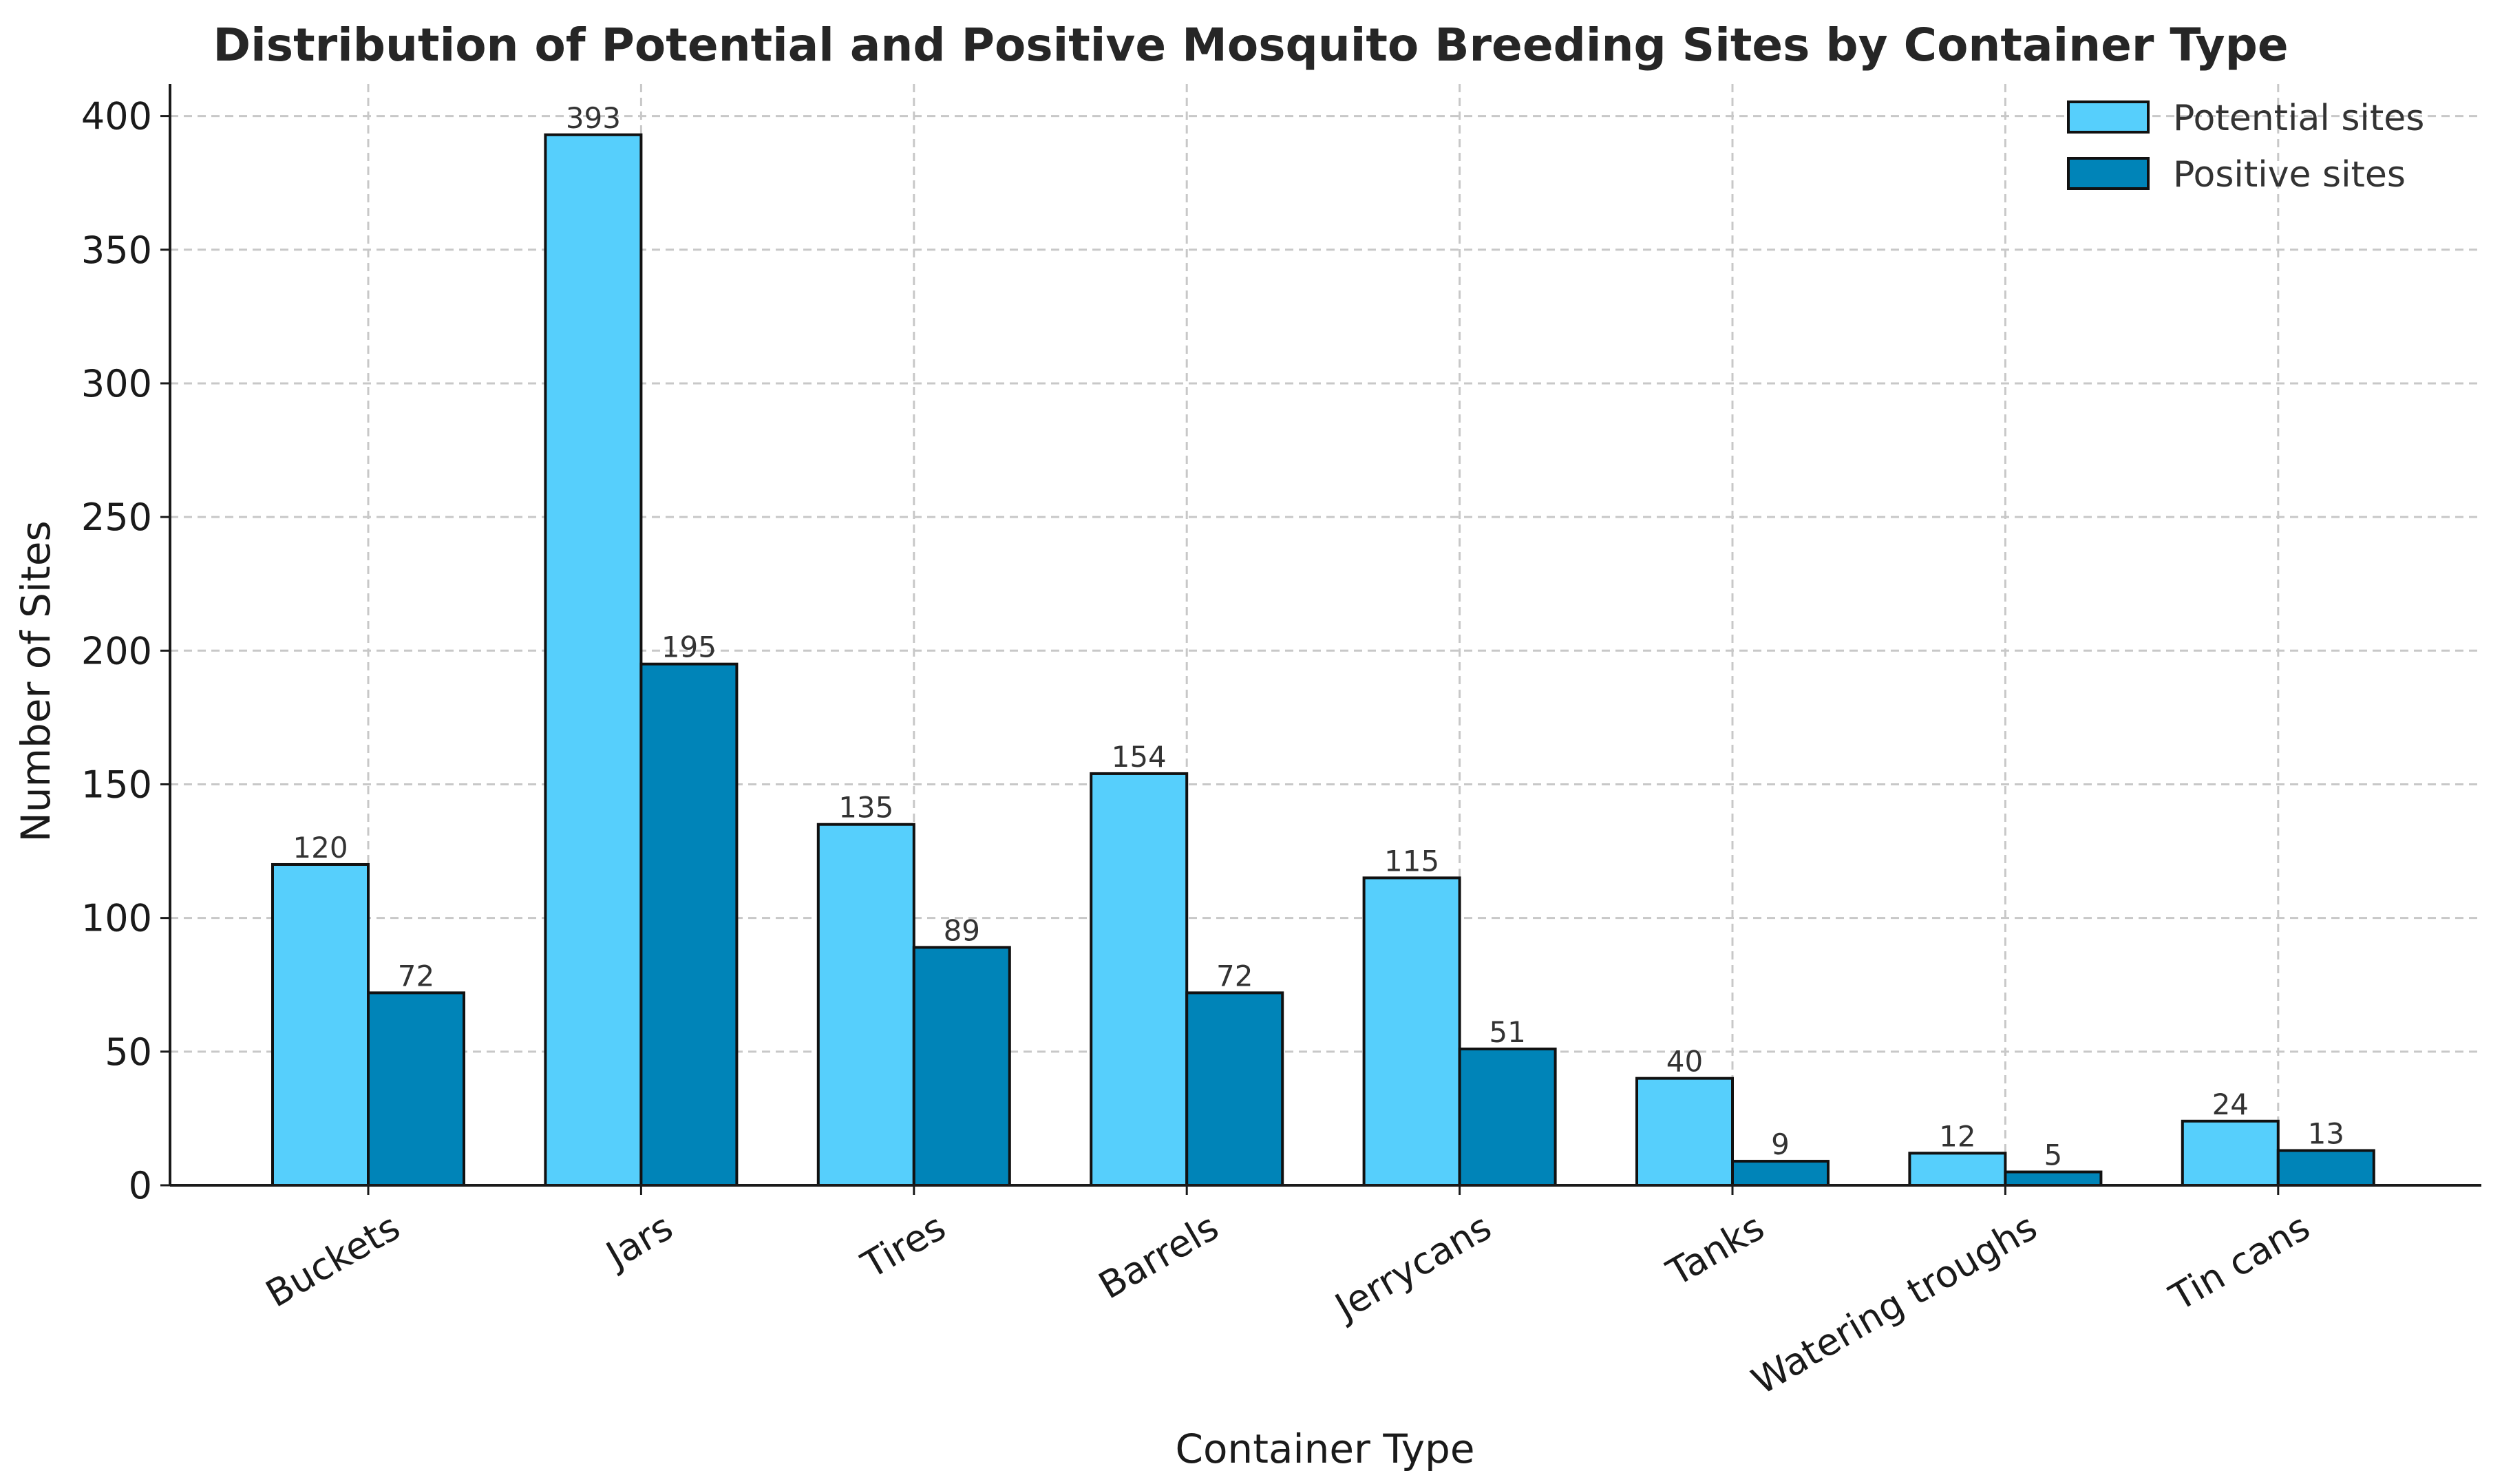 Image resolution: width=2502 pixels, height=1484 pixels. I want to click on x-tick-label: Jerrycans, so click(1412, 1267).